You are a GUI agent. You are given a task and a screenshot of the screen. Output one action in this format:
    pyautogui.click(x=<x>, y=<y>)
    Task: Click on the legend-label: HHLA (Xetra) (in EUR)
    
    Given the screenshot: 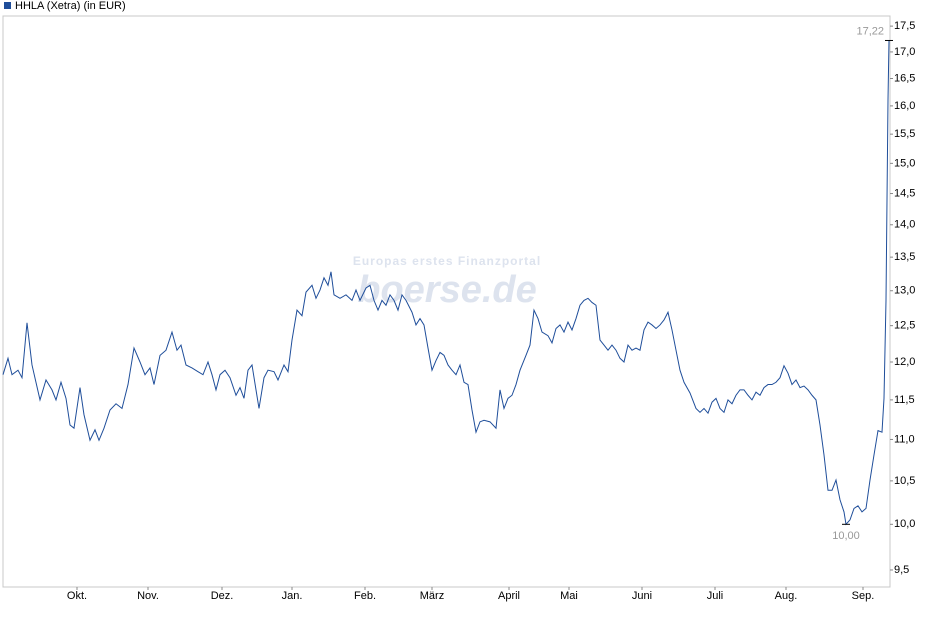 What is the action you would take?
    pyautogui.click(x=70, y=6)
    